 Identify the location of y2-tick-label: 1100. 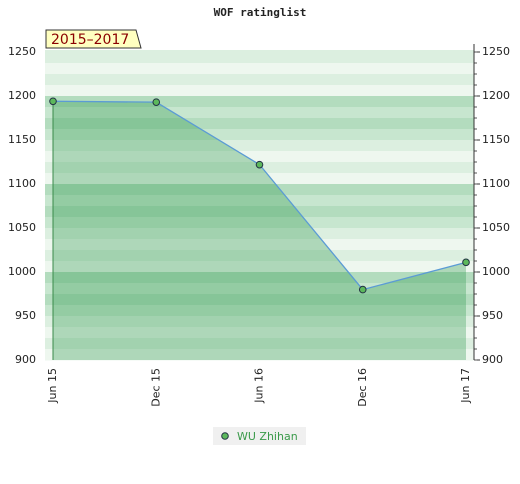
(496, 183).